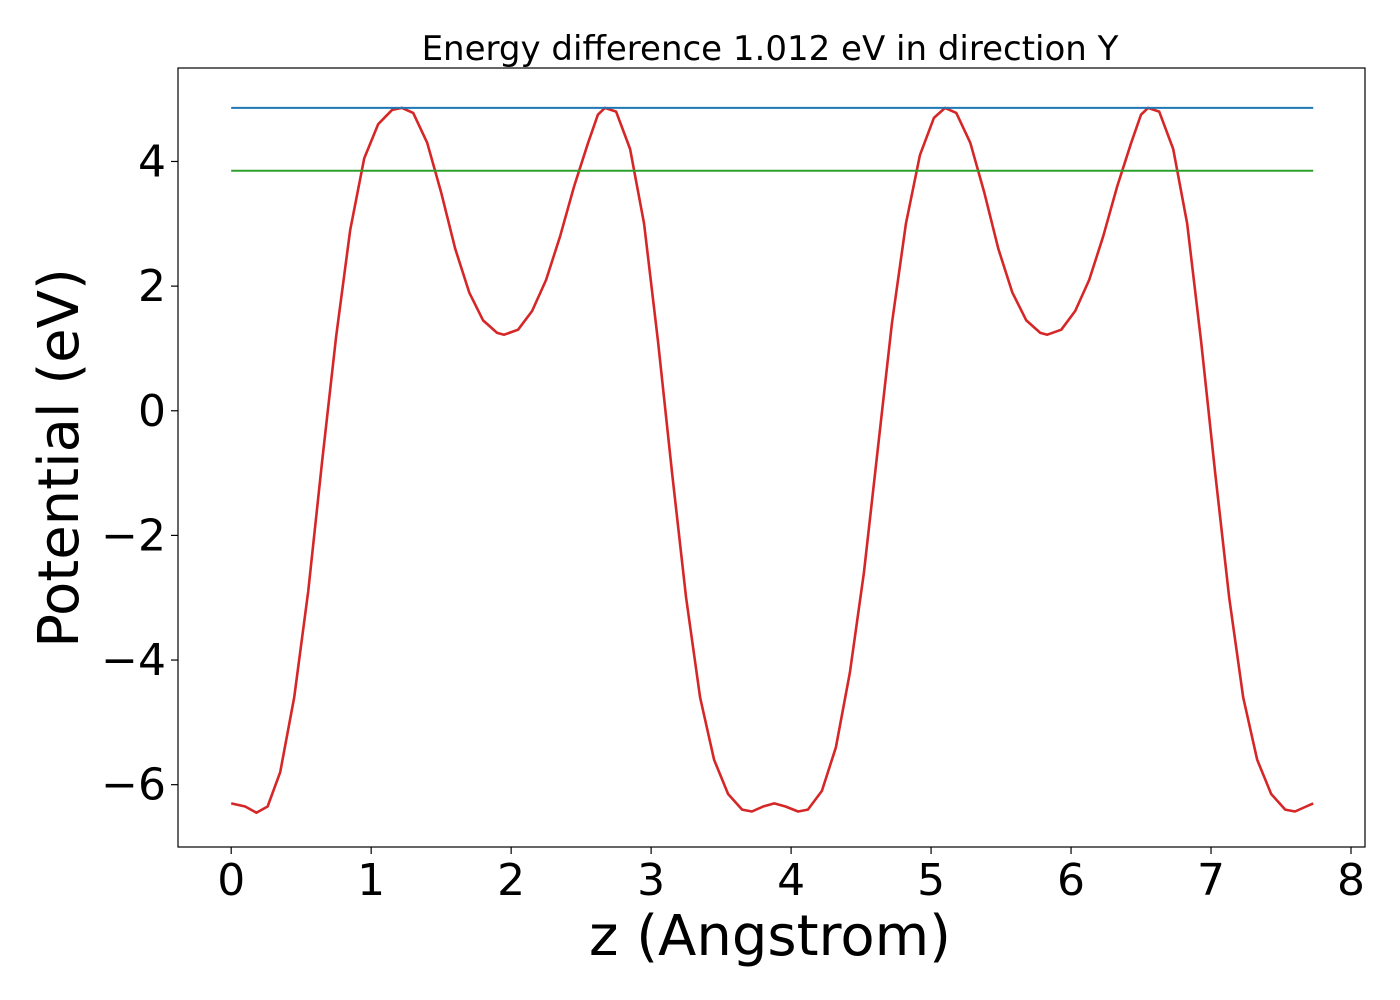 The height and width of the screenshot is (1000, 1400). I want to click on x-tick-label: 8, so click(1351, 880).